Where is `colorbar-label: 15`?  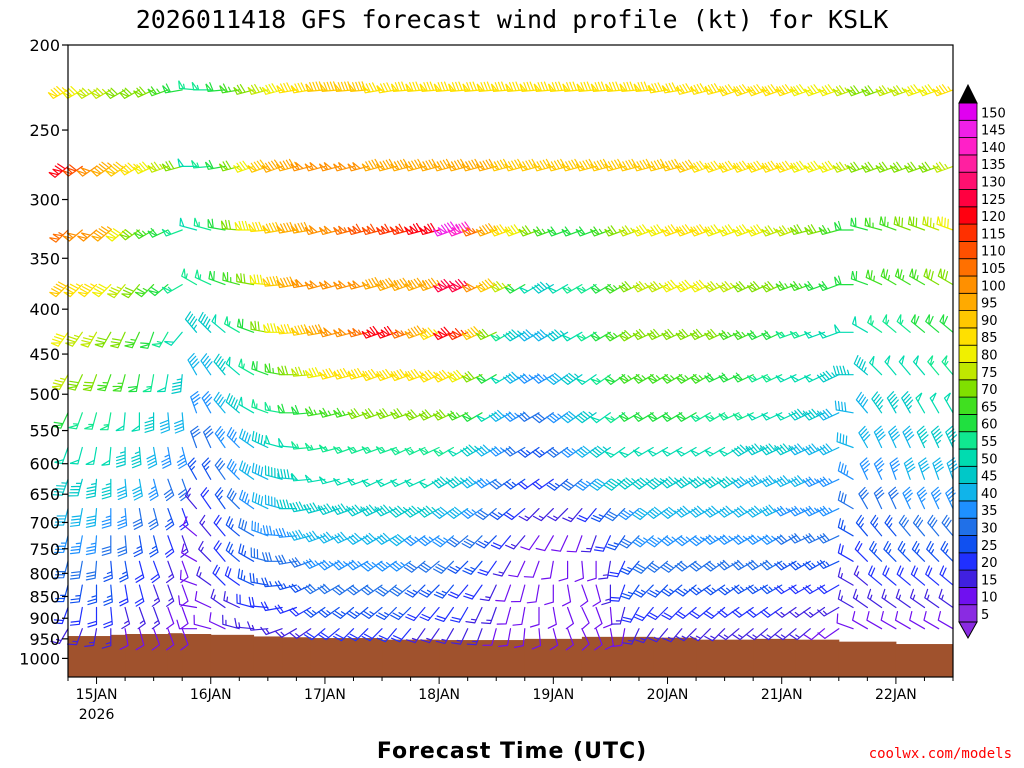 colorbar-label: 15 is located at coordinates (989, 580).